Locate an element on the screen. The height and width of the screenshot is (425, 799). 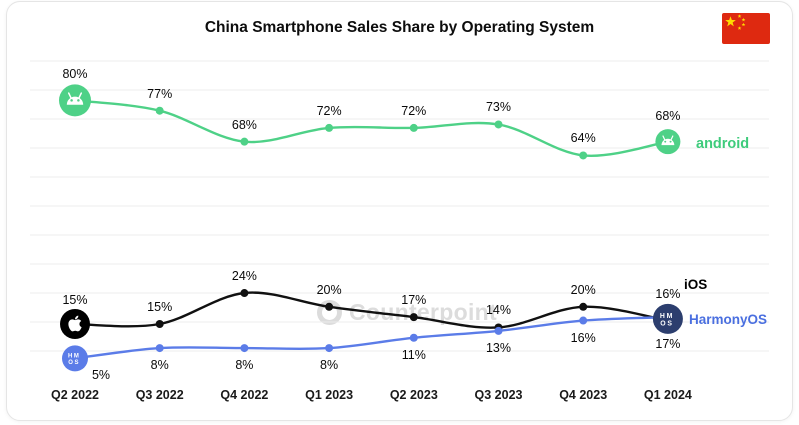
series-label-ios: iOS is located at coordinates (696, 284).